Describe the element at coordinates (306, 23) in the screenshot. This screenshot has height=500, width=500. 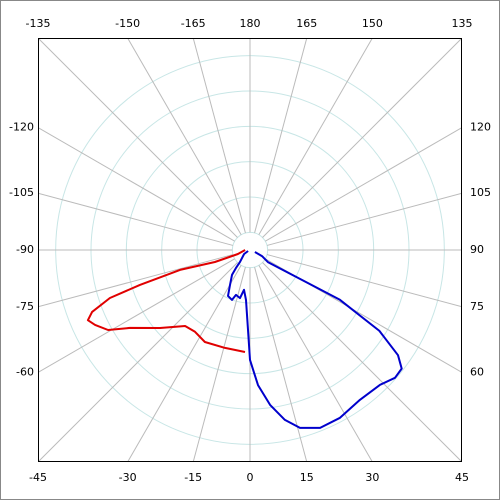
I see `angle-tick-label: 165` at that location.